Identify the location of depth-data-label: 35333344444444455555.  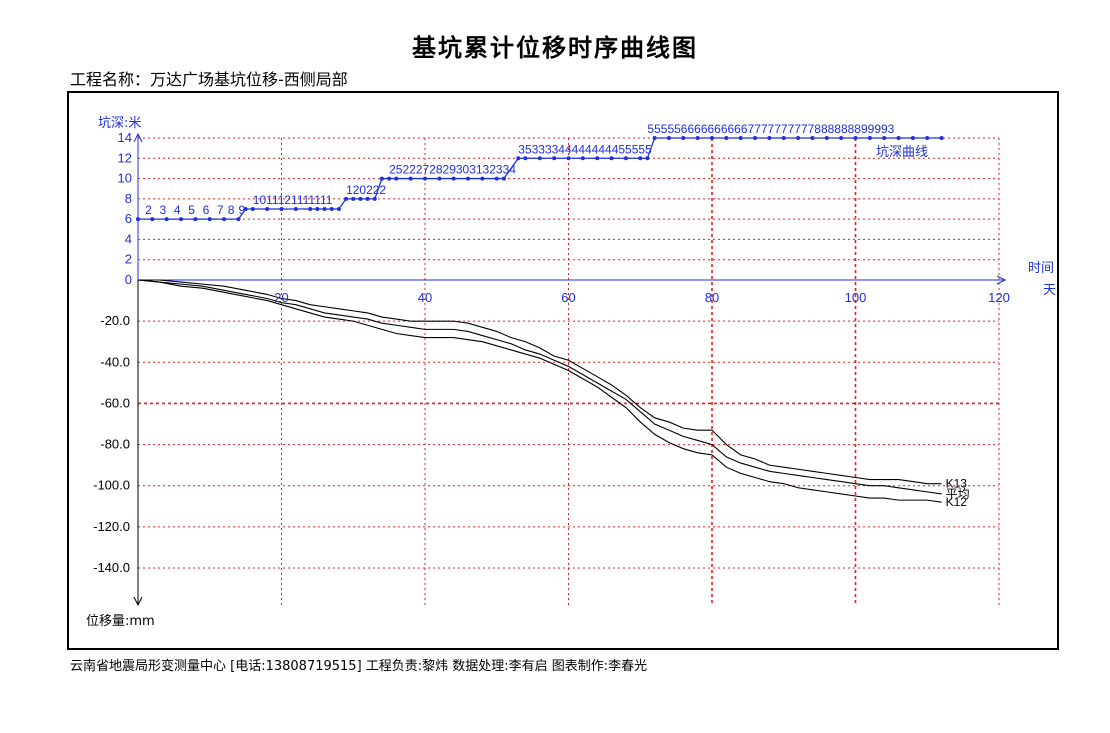
(585, 149).